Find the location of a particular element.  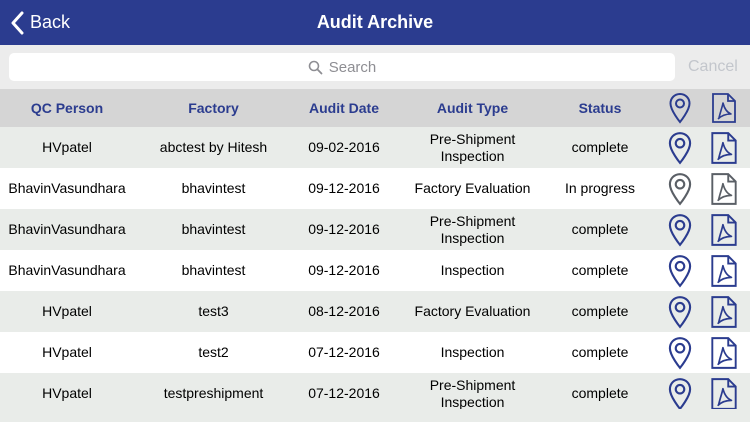

cell-status: In progress is located at coordinates (600, 188).